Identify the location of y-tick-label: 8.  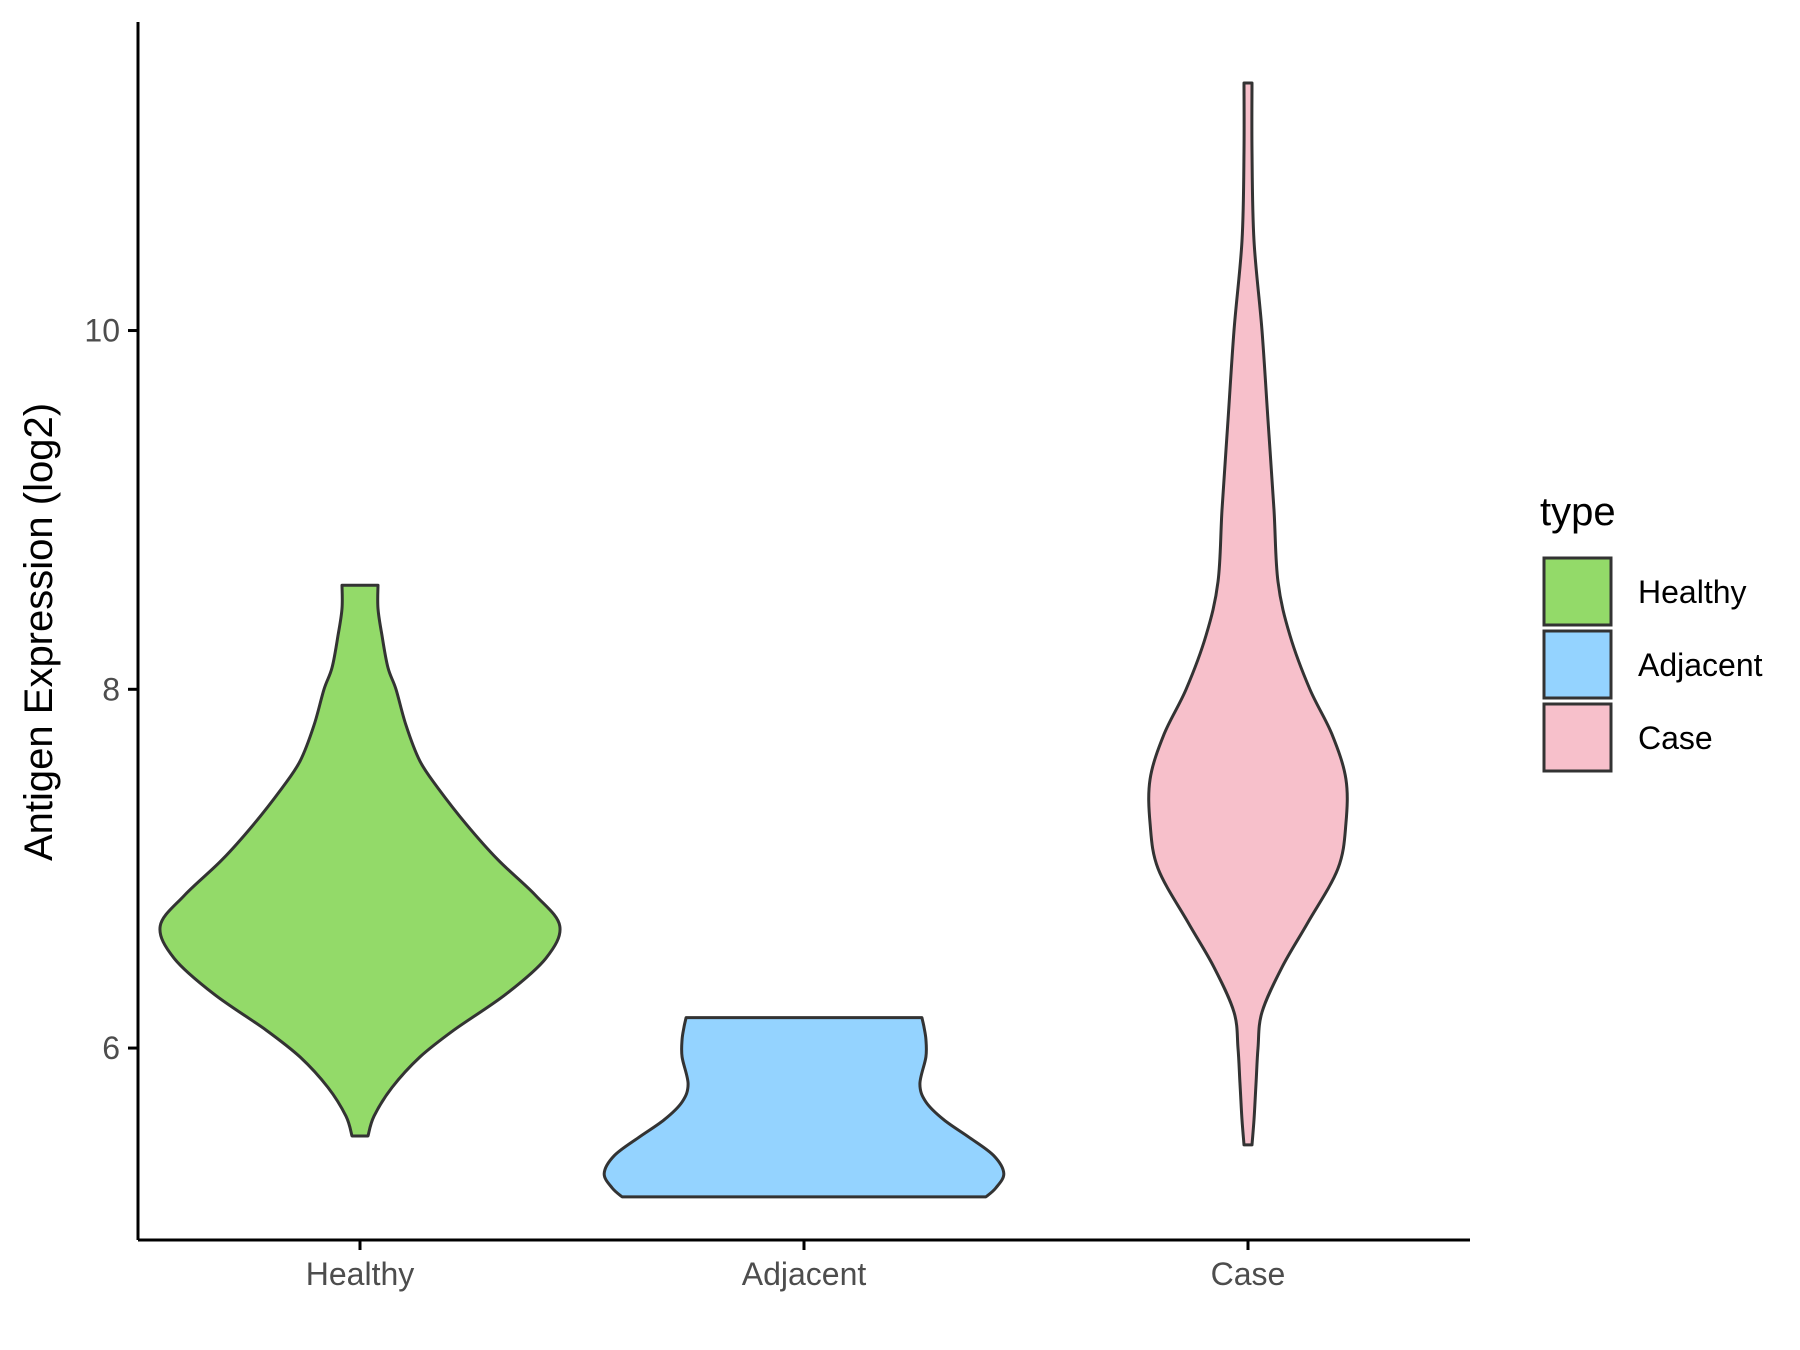
(111, 689).